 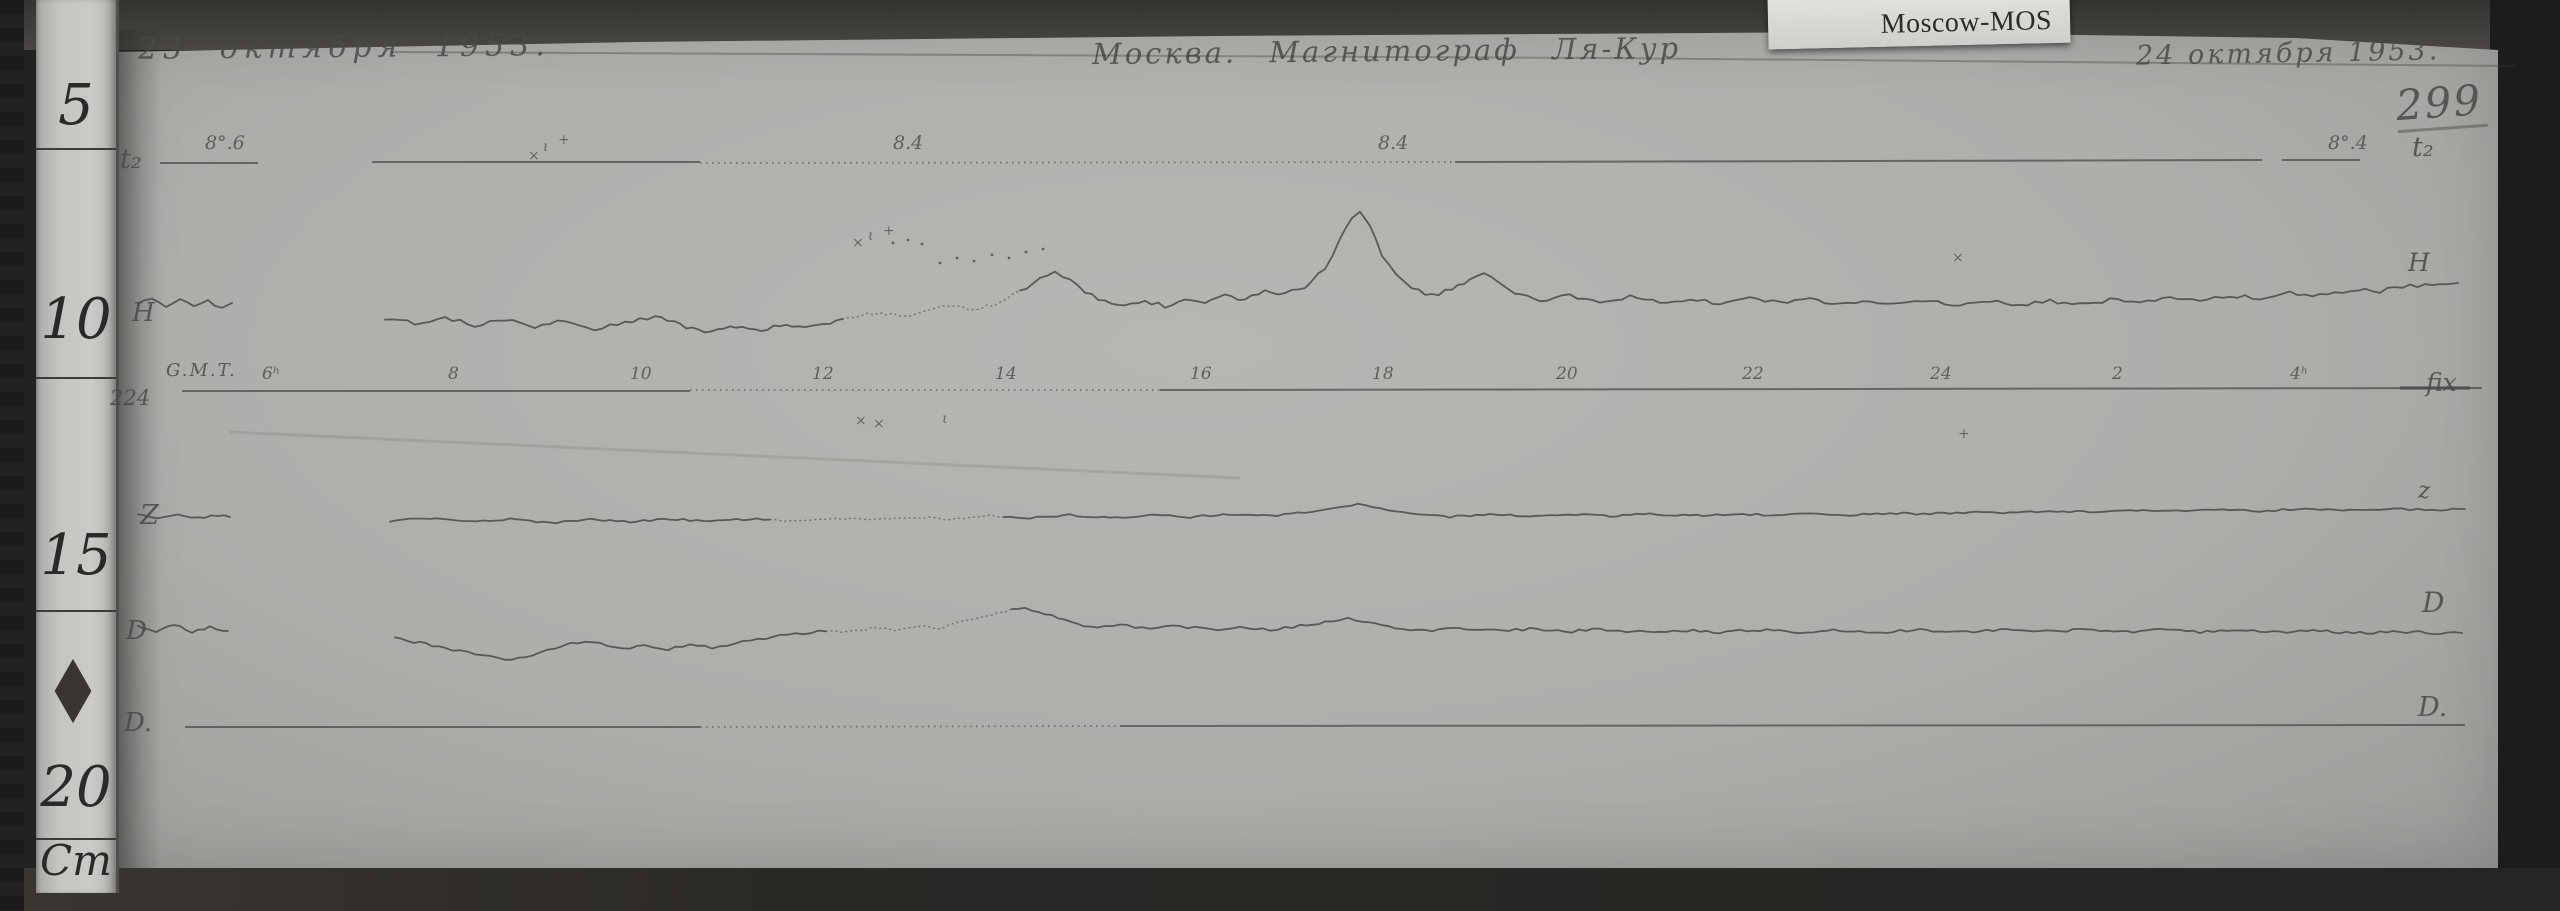 What do you see at coordinates (1383, 374) in the screenshot?
I see `gmt-hour-label: 18` at bounding box center [1383, 374].